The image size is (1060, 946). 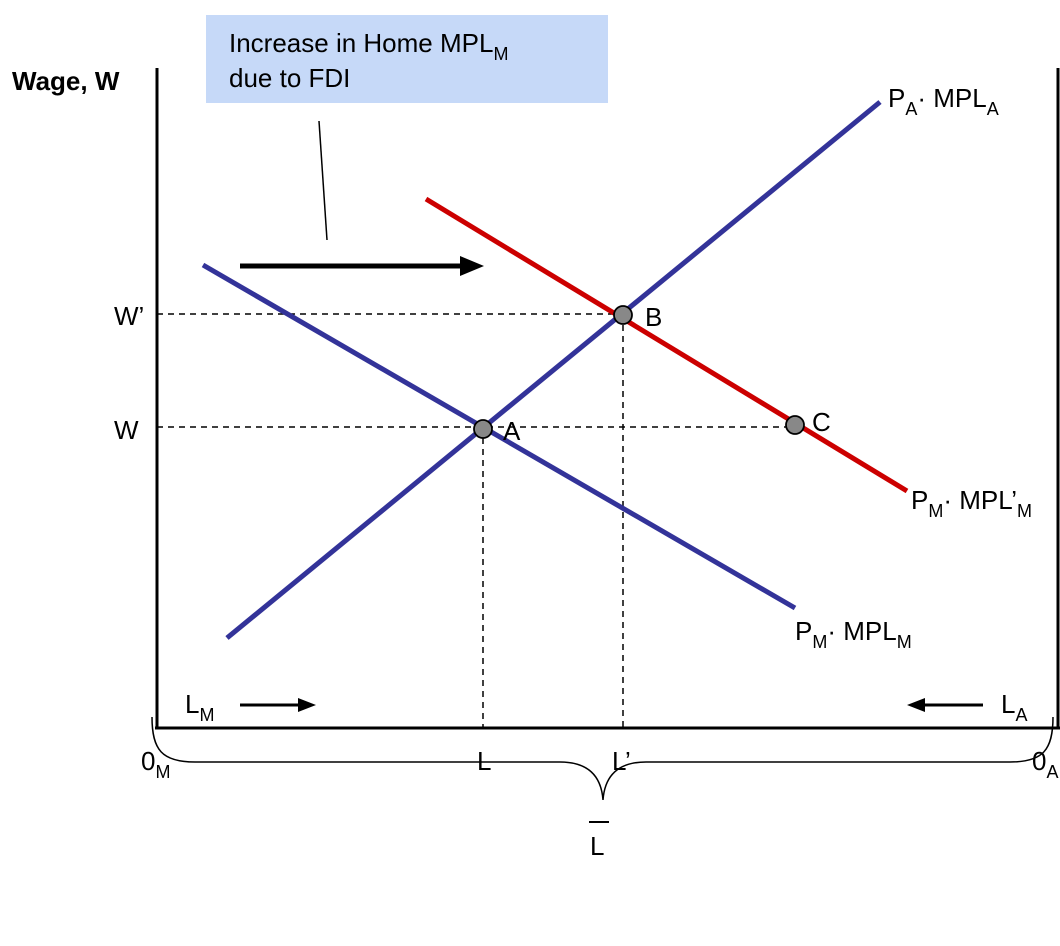 What do you see at coordinates (66, 81) in the screenshot?
I see `y-axis-label: Wage, W` at bounding box center [66, 81].